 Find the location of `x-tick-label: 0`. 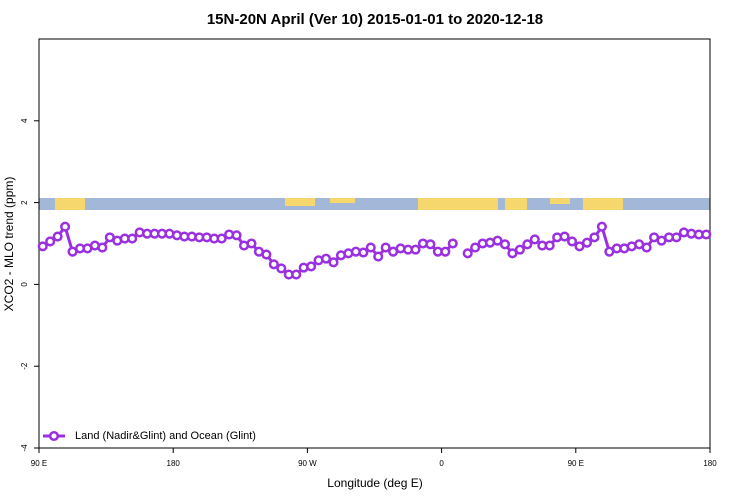

x-tick-label: 0 is located at coordinates (441, 463).